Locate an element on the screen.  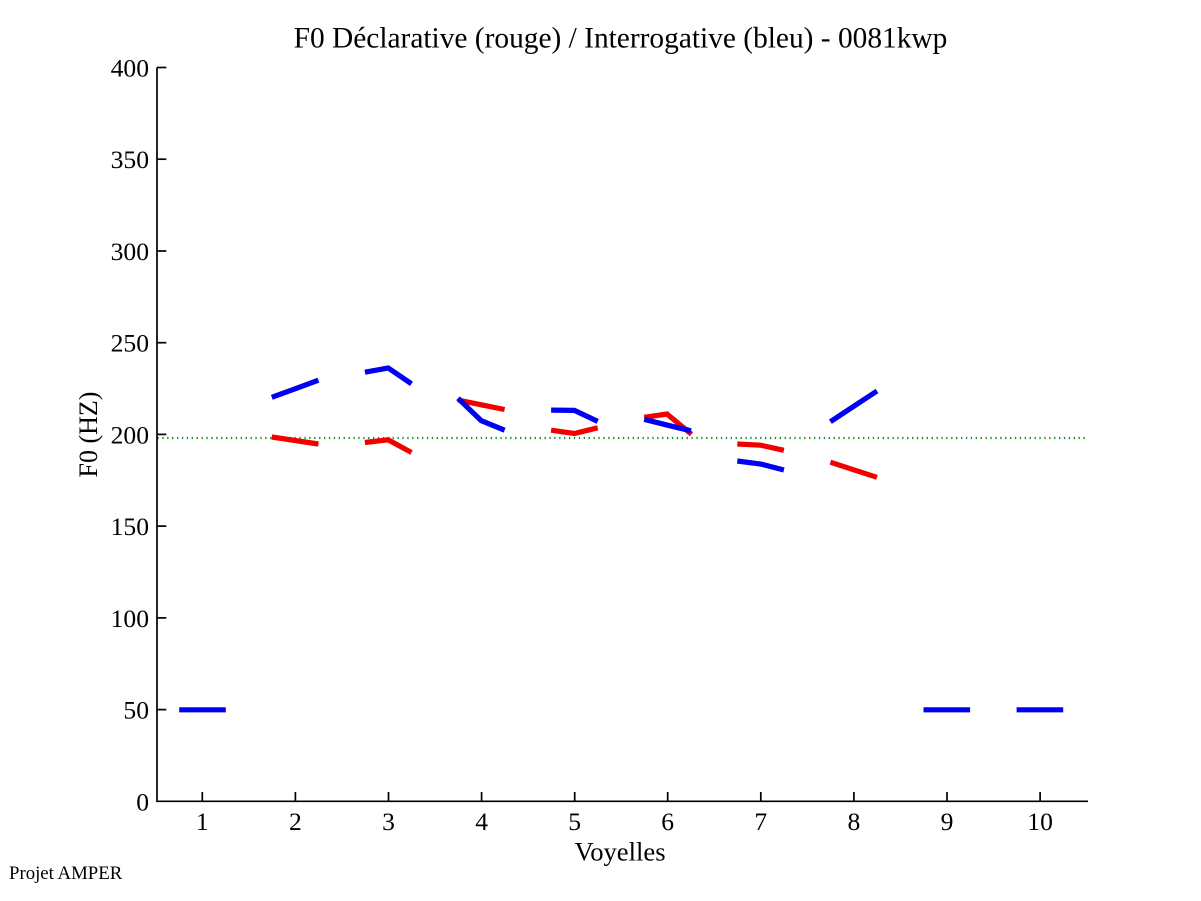
svg-text: 9 is located at coordinates (947, 821).